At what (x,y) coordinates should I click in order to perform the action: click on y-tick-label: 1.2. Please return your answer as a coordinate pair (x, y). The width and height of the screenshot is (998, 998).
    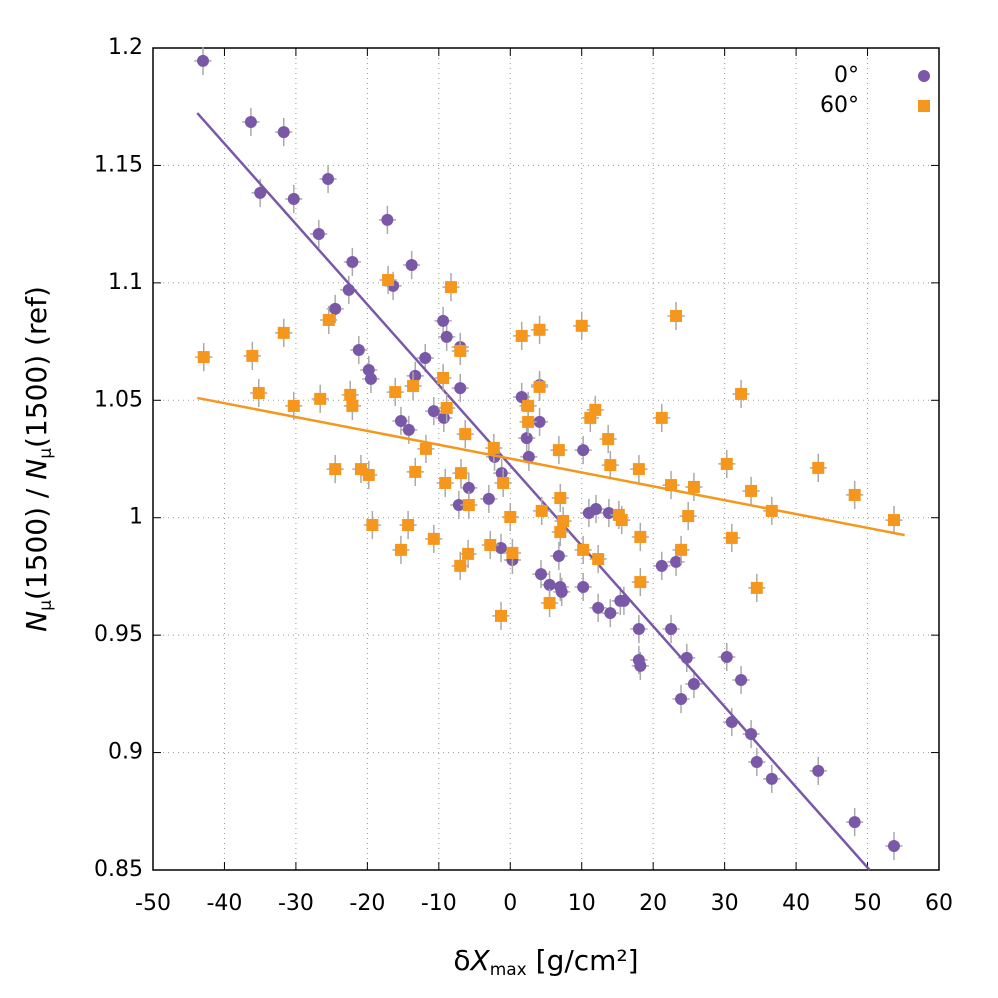
    Looking at the image, I should click on (125, 47).